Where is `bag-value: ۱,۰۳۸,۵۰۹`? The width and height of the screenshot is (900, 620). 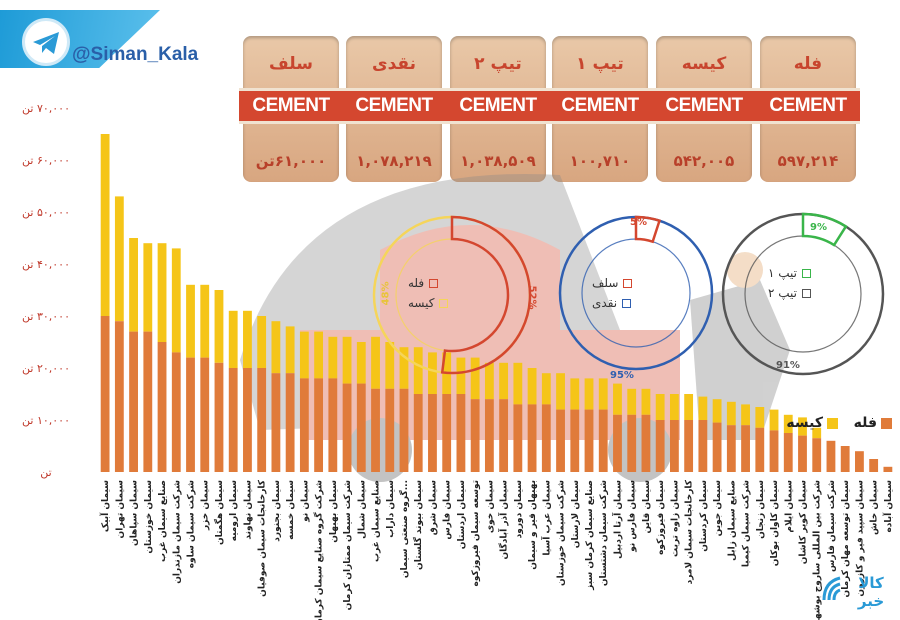 bag-value: ۱,۰۳۸,۵۰۹ is located at coordinates (498, 161).